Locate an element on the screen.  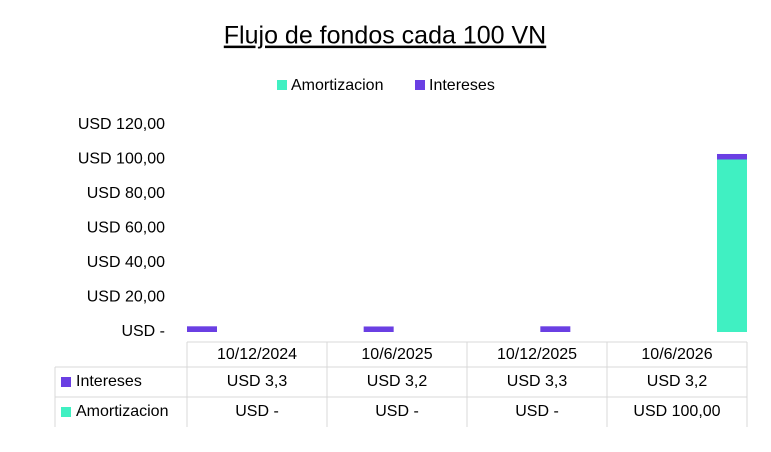
table-cell: USD 100,00 is located at coordinates (676, 411).